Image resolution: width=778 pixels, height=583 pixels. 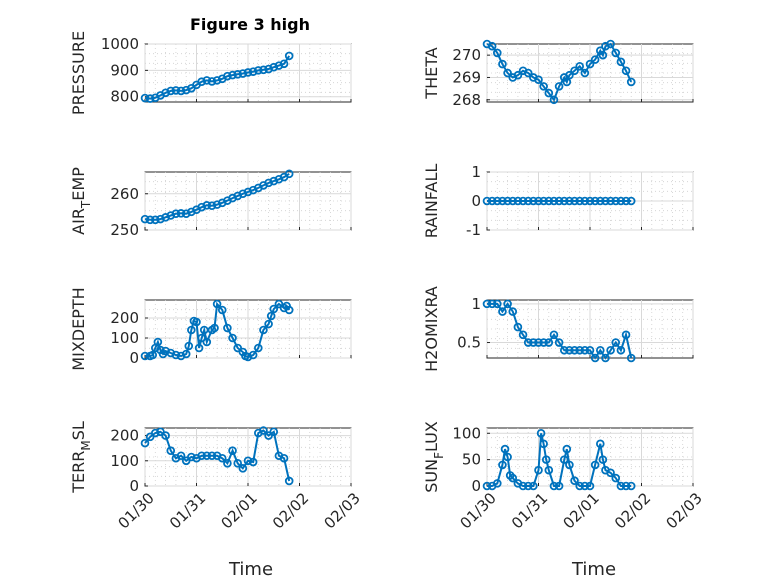 What do you see at coordinates (217, 455) in the screenshot?
I see `series-line` at bounding box center [217, 455].